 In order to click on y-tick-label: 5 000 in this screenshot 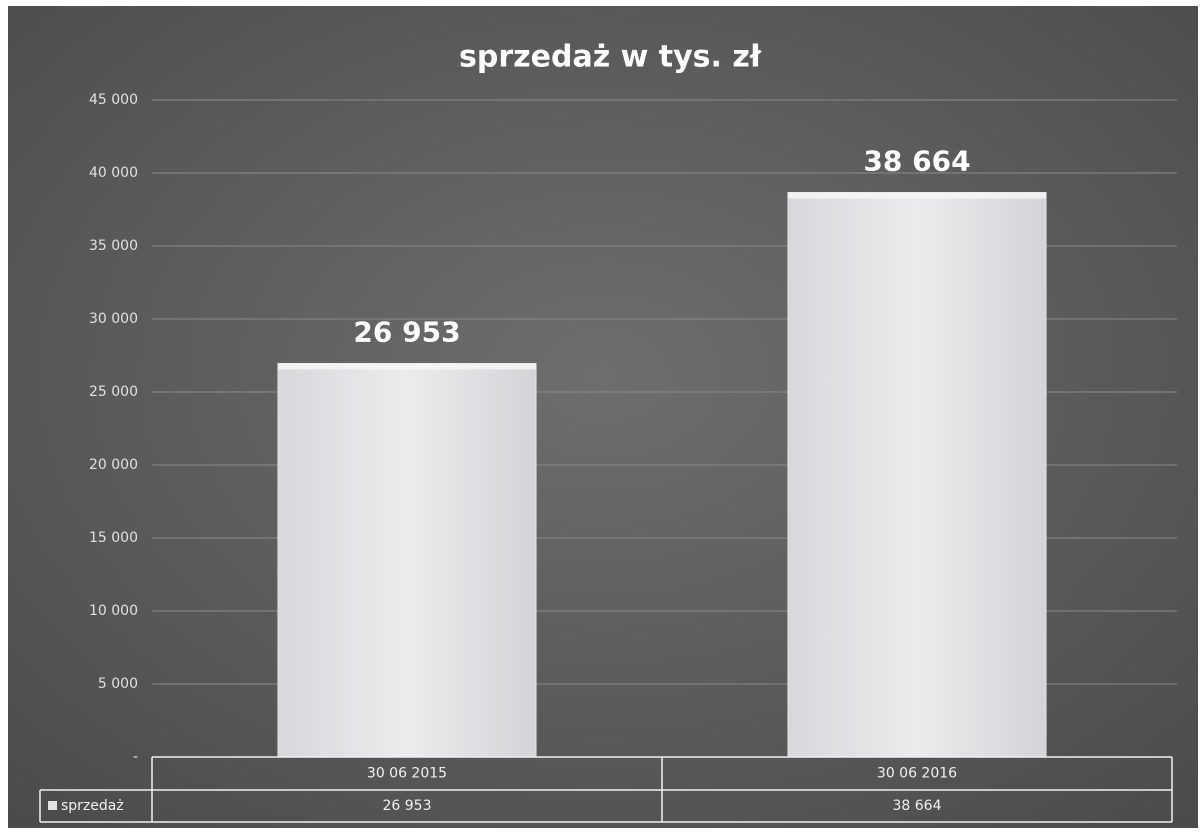, I will do `click(118, 684)`.